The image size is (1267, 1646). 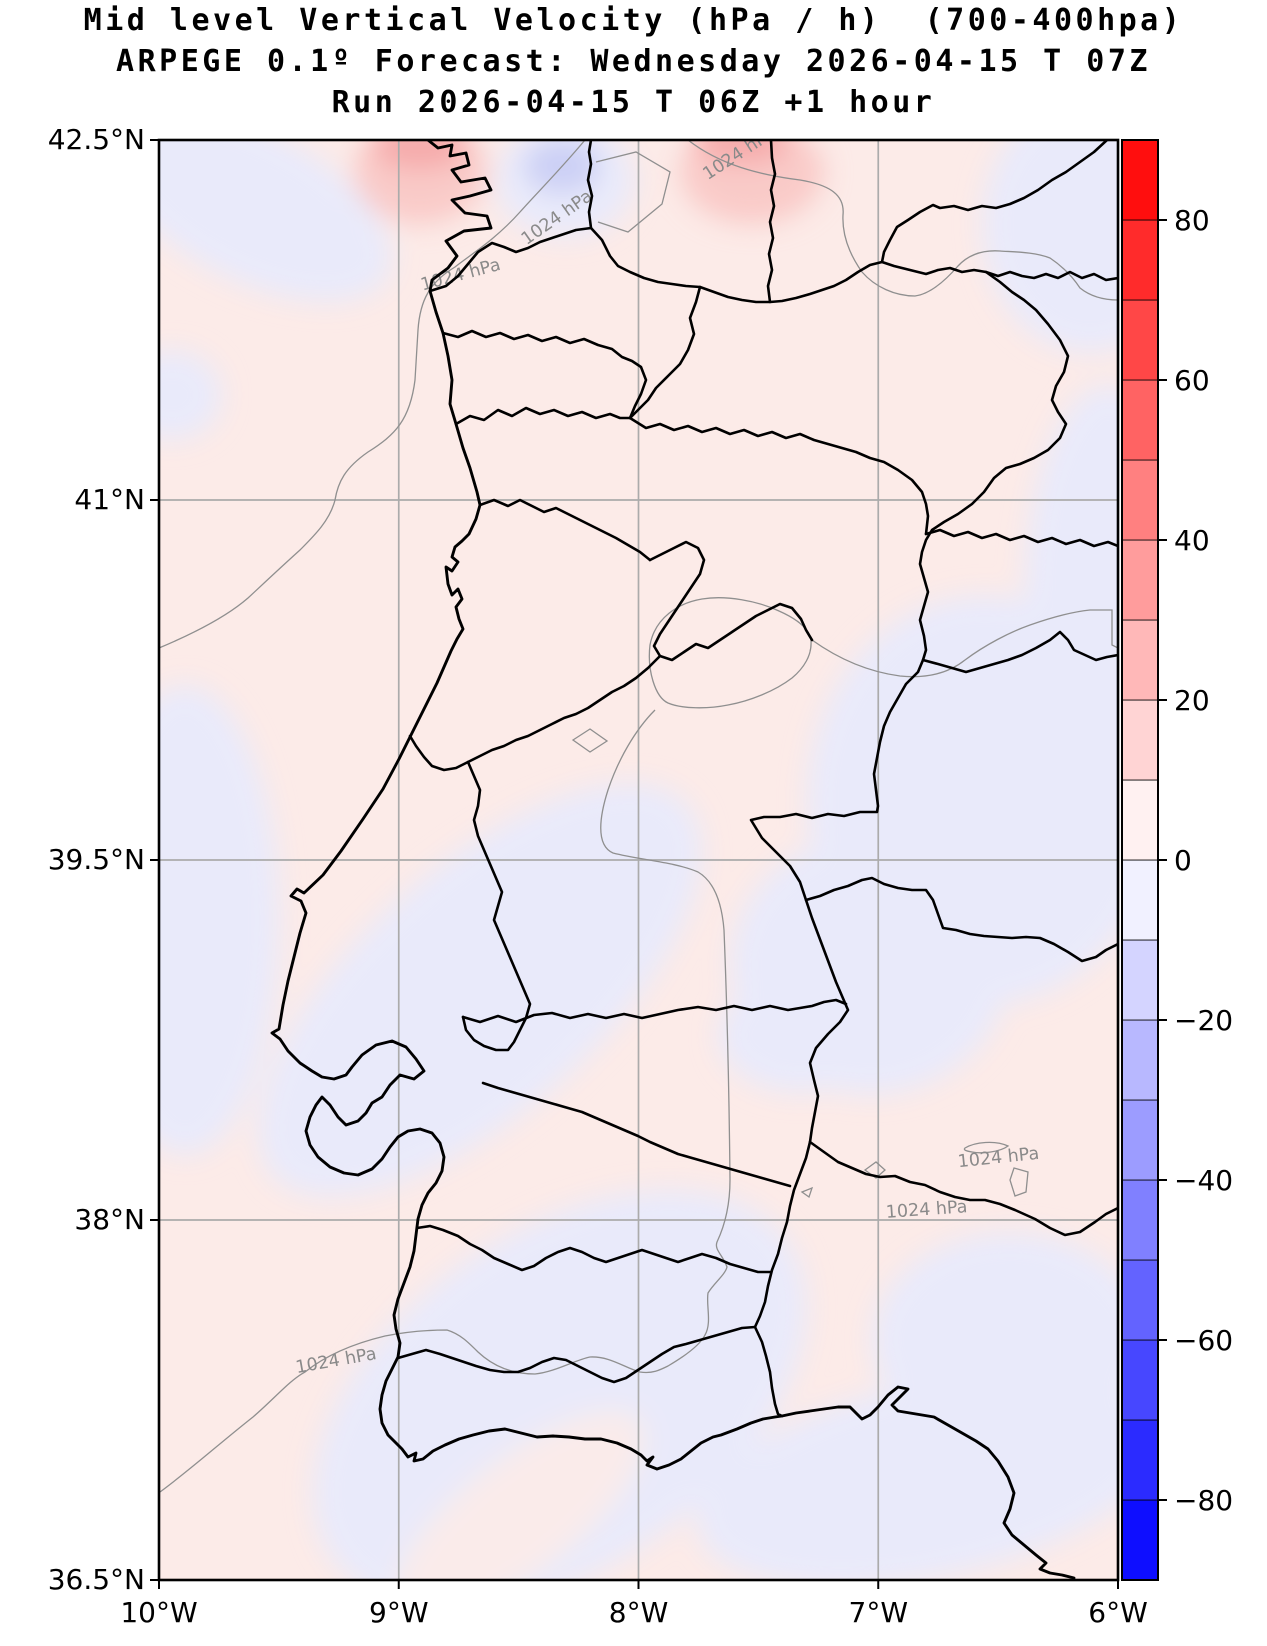 I want to click on colorbar-tick-label: −80, so click(x=1203, y=1500).